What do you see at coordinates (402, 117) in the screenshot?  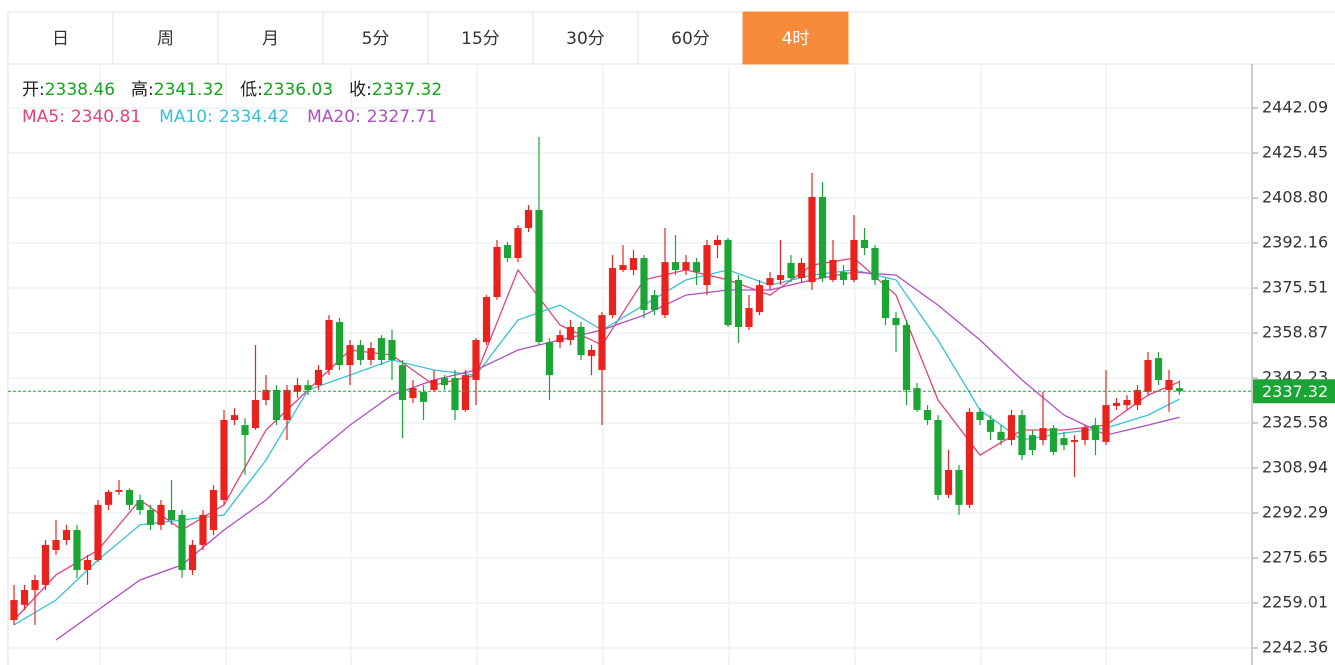 I see `legend-value: 2327.71` at bounding box center [402, 117].